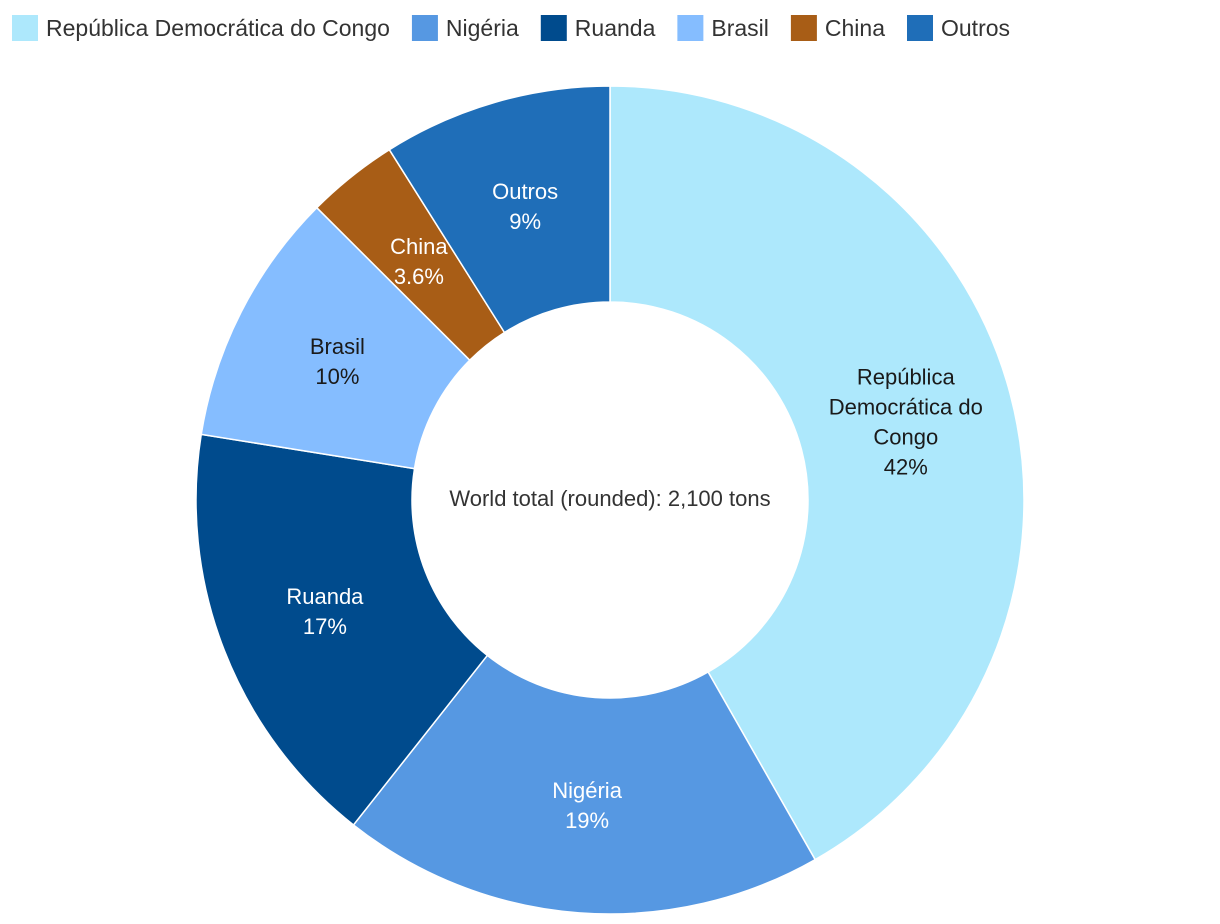 This screenshot has width=1220, height=924. What do you see at coordinates (740, 28) in the screenshot?
I see `legend-label-brasil: Brasil` at bounding box center [740, 28].